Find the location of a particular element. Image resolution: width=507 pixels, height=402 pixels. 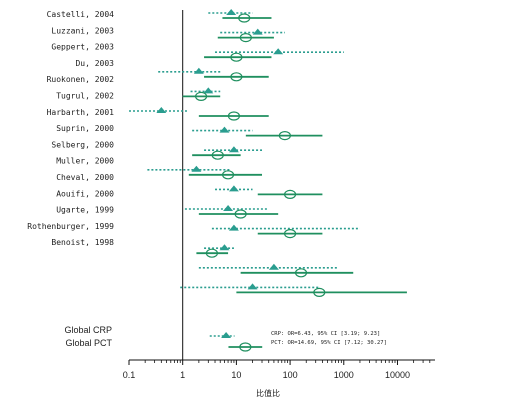

global-crp-label: Global CRP is located at coordinates (88, 330).